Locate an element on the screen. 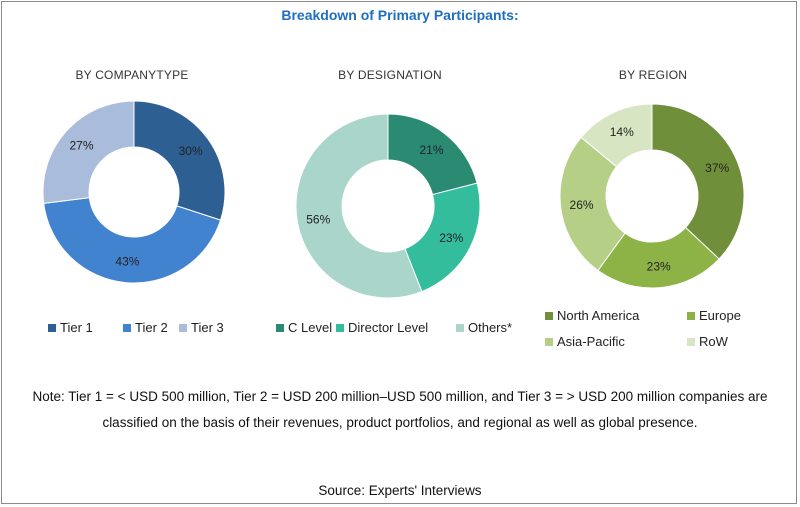  legend-swatch-c-level is located at coordinates (280, 327).